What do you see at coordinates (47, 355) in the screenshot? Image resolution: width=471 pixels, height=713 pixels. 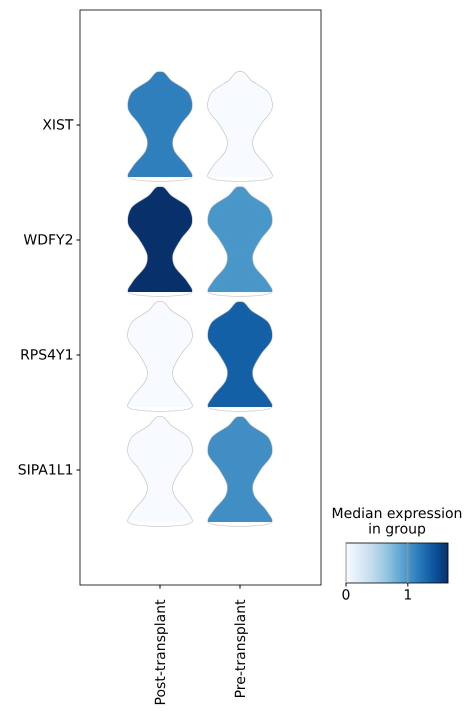 I see `y-tick-label: RPS4Y1` at bounding box center [47, 355].